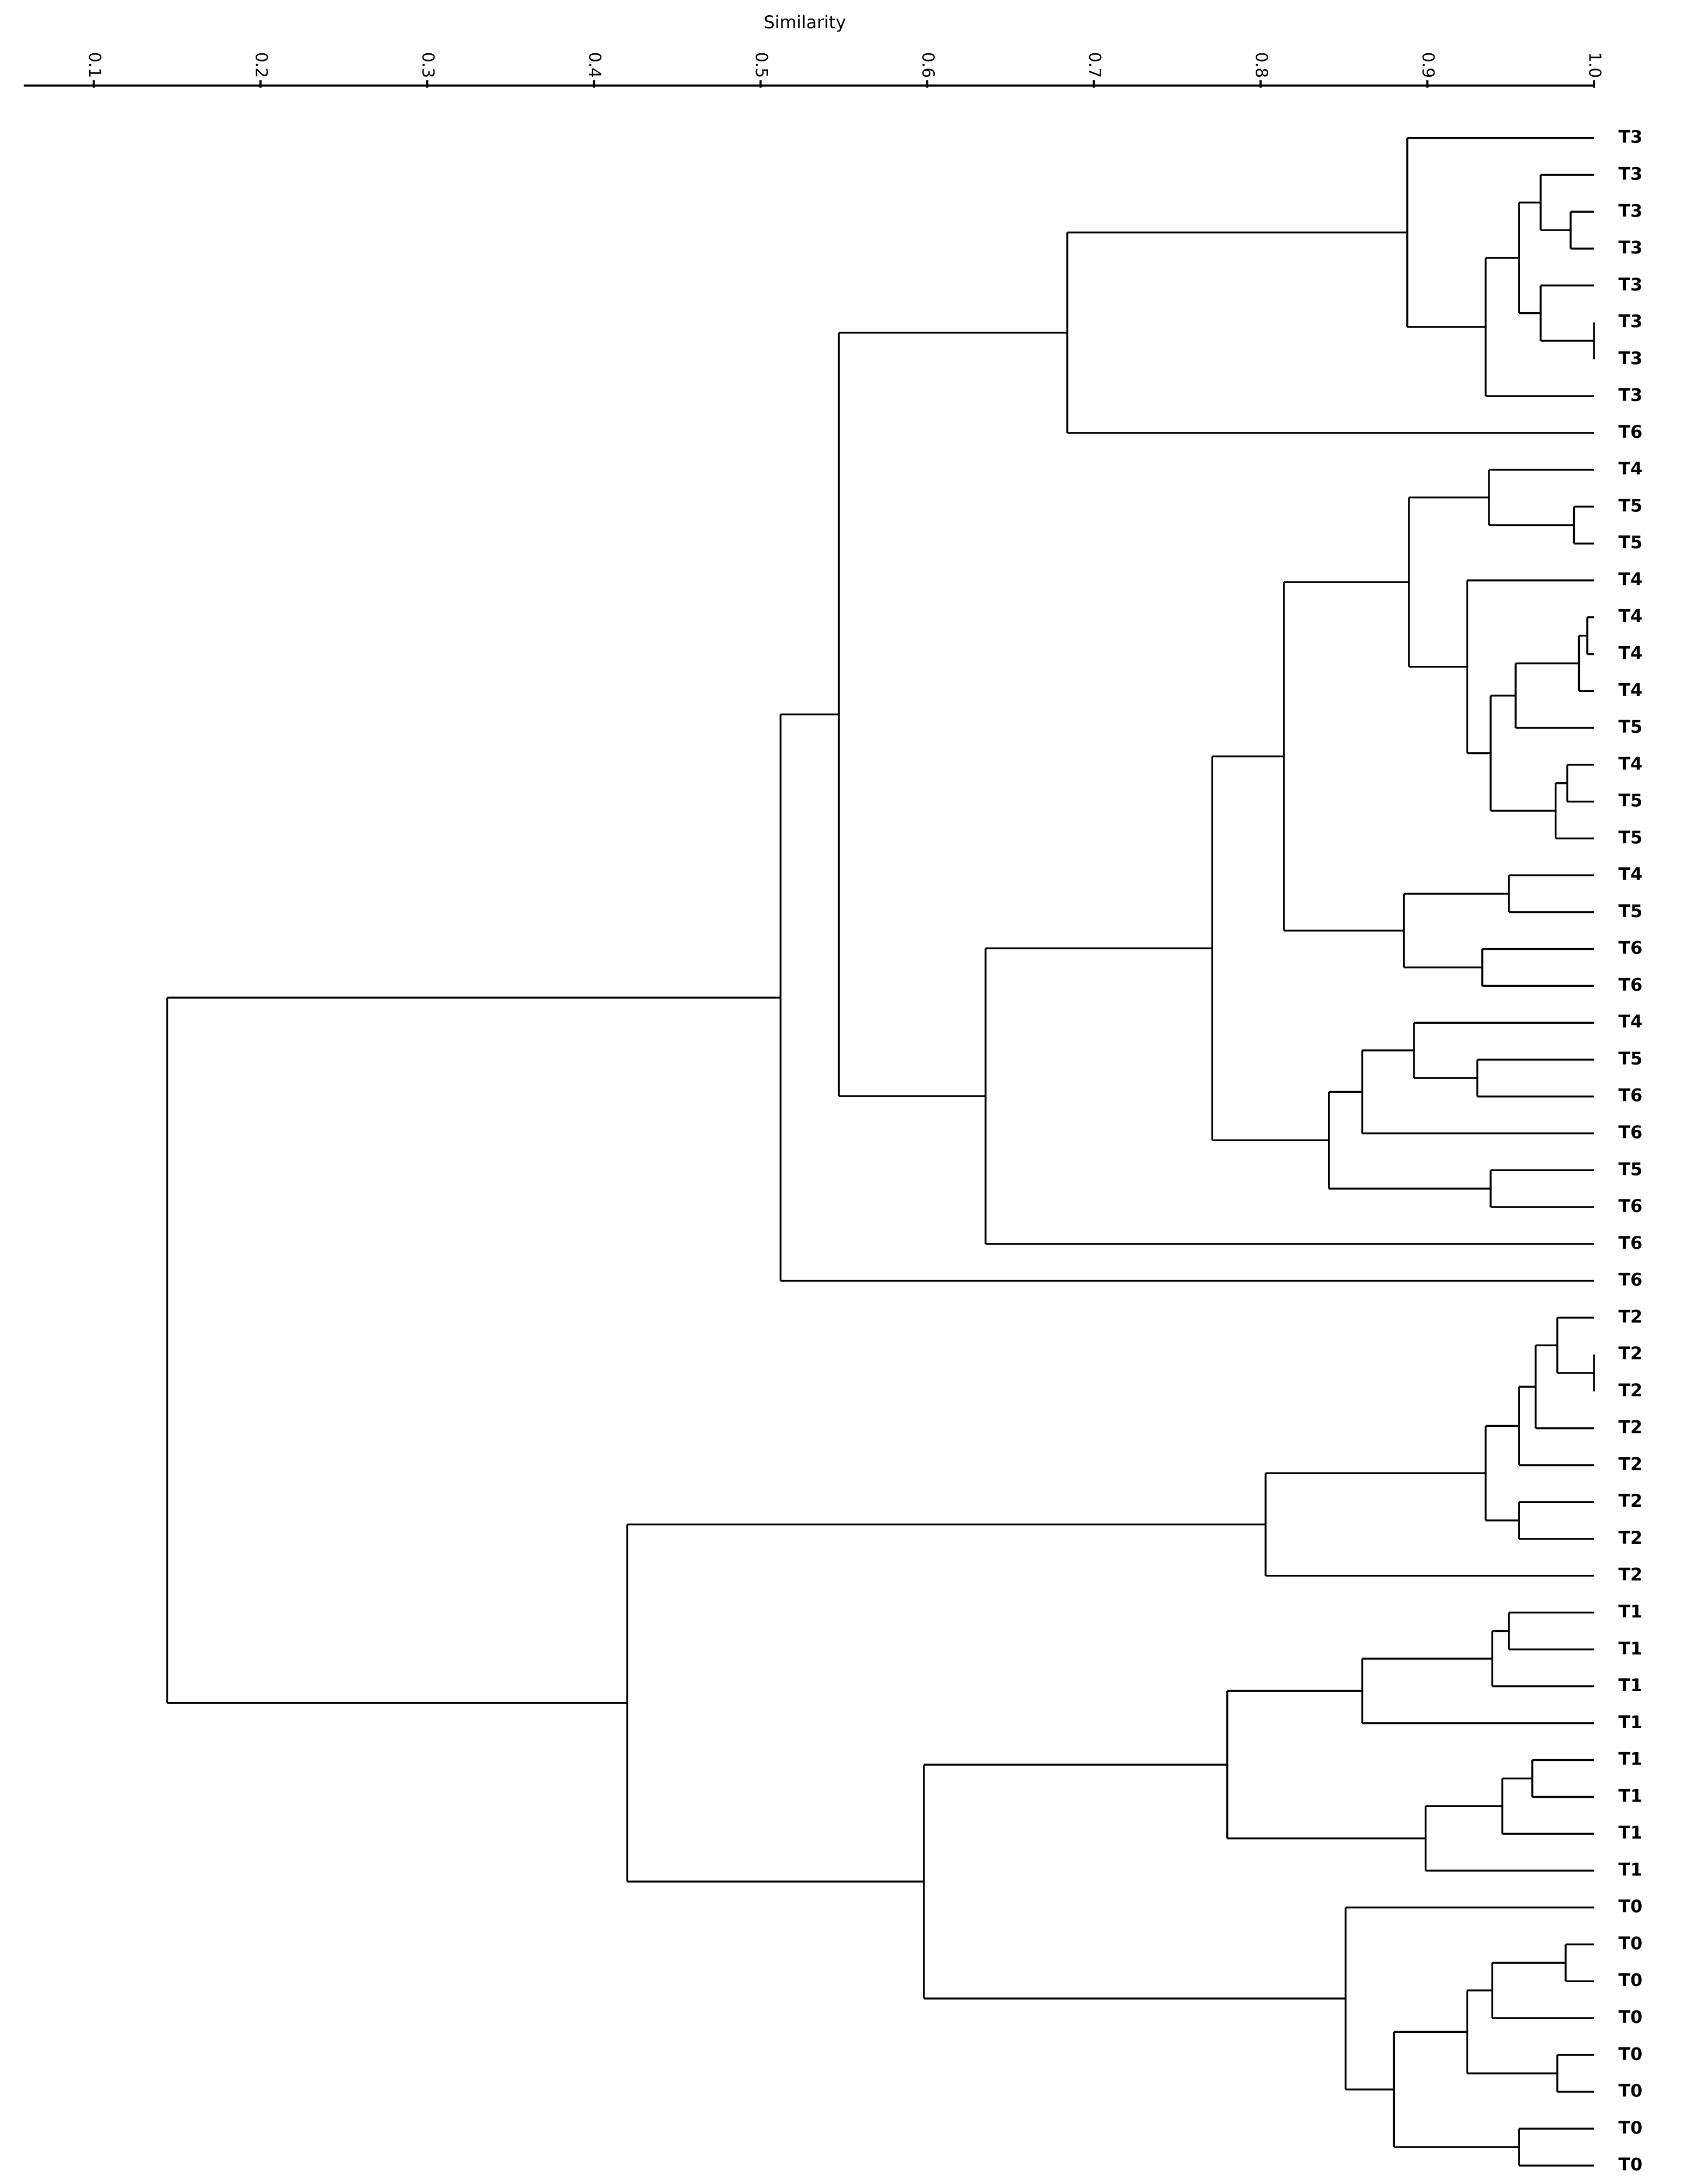 The height and width of the screenshot is (2184, 1682). Describe the element at coordinates (1261, 65) in the screenshot. I see `x-tick-label: 0.8` at that location.